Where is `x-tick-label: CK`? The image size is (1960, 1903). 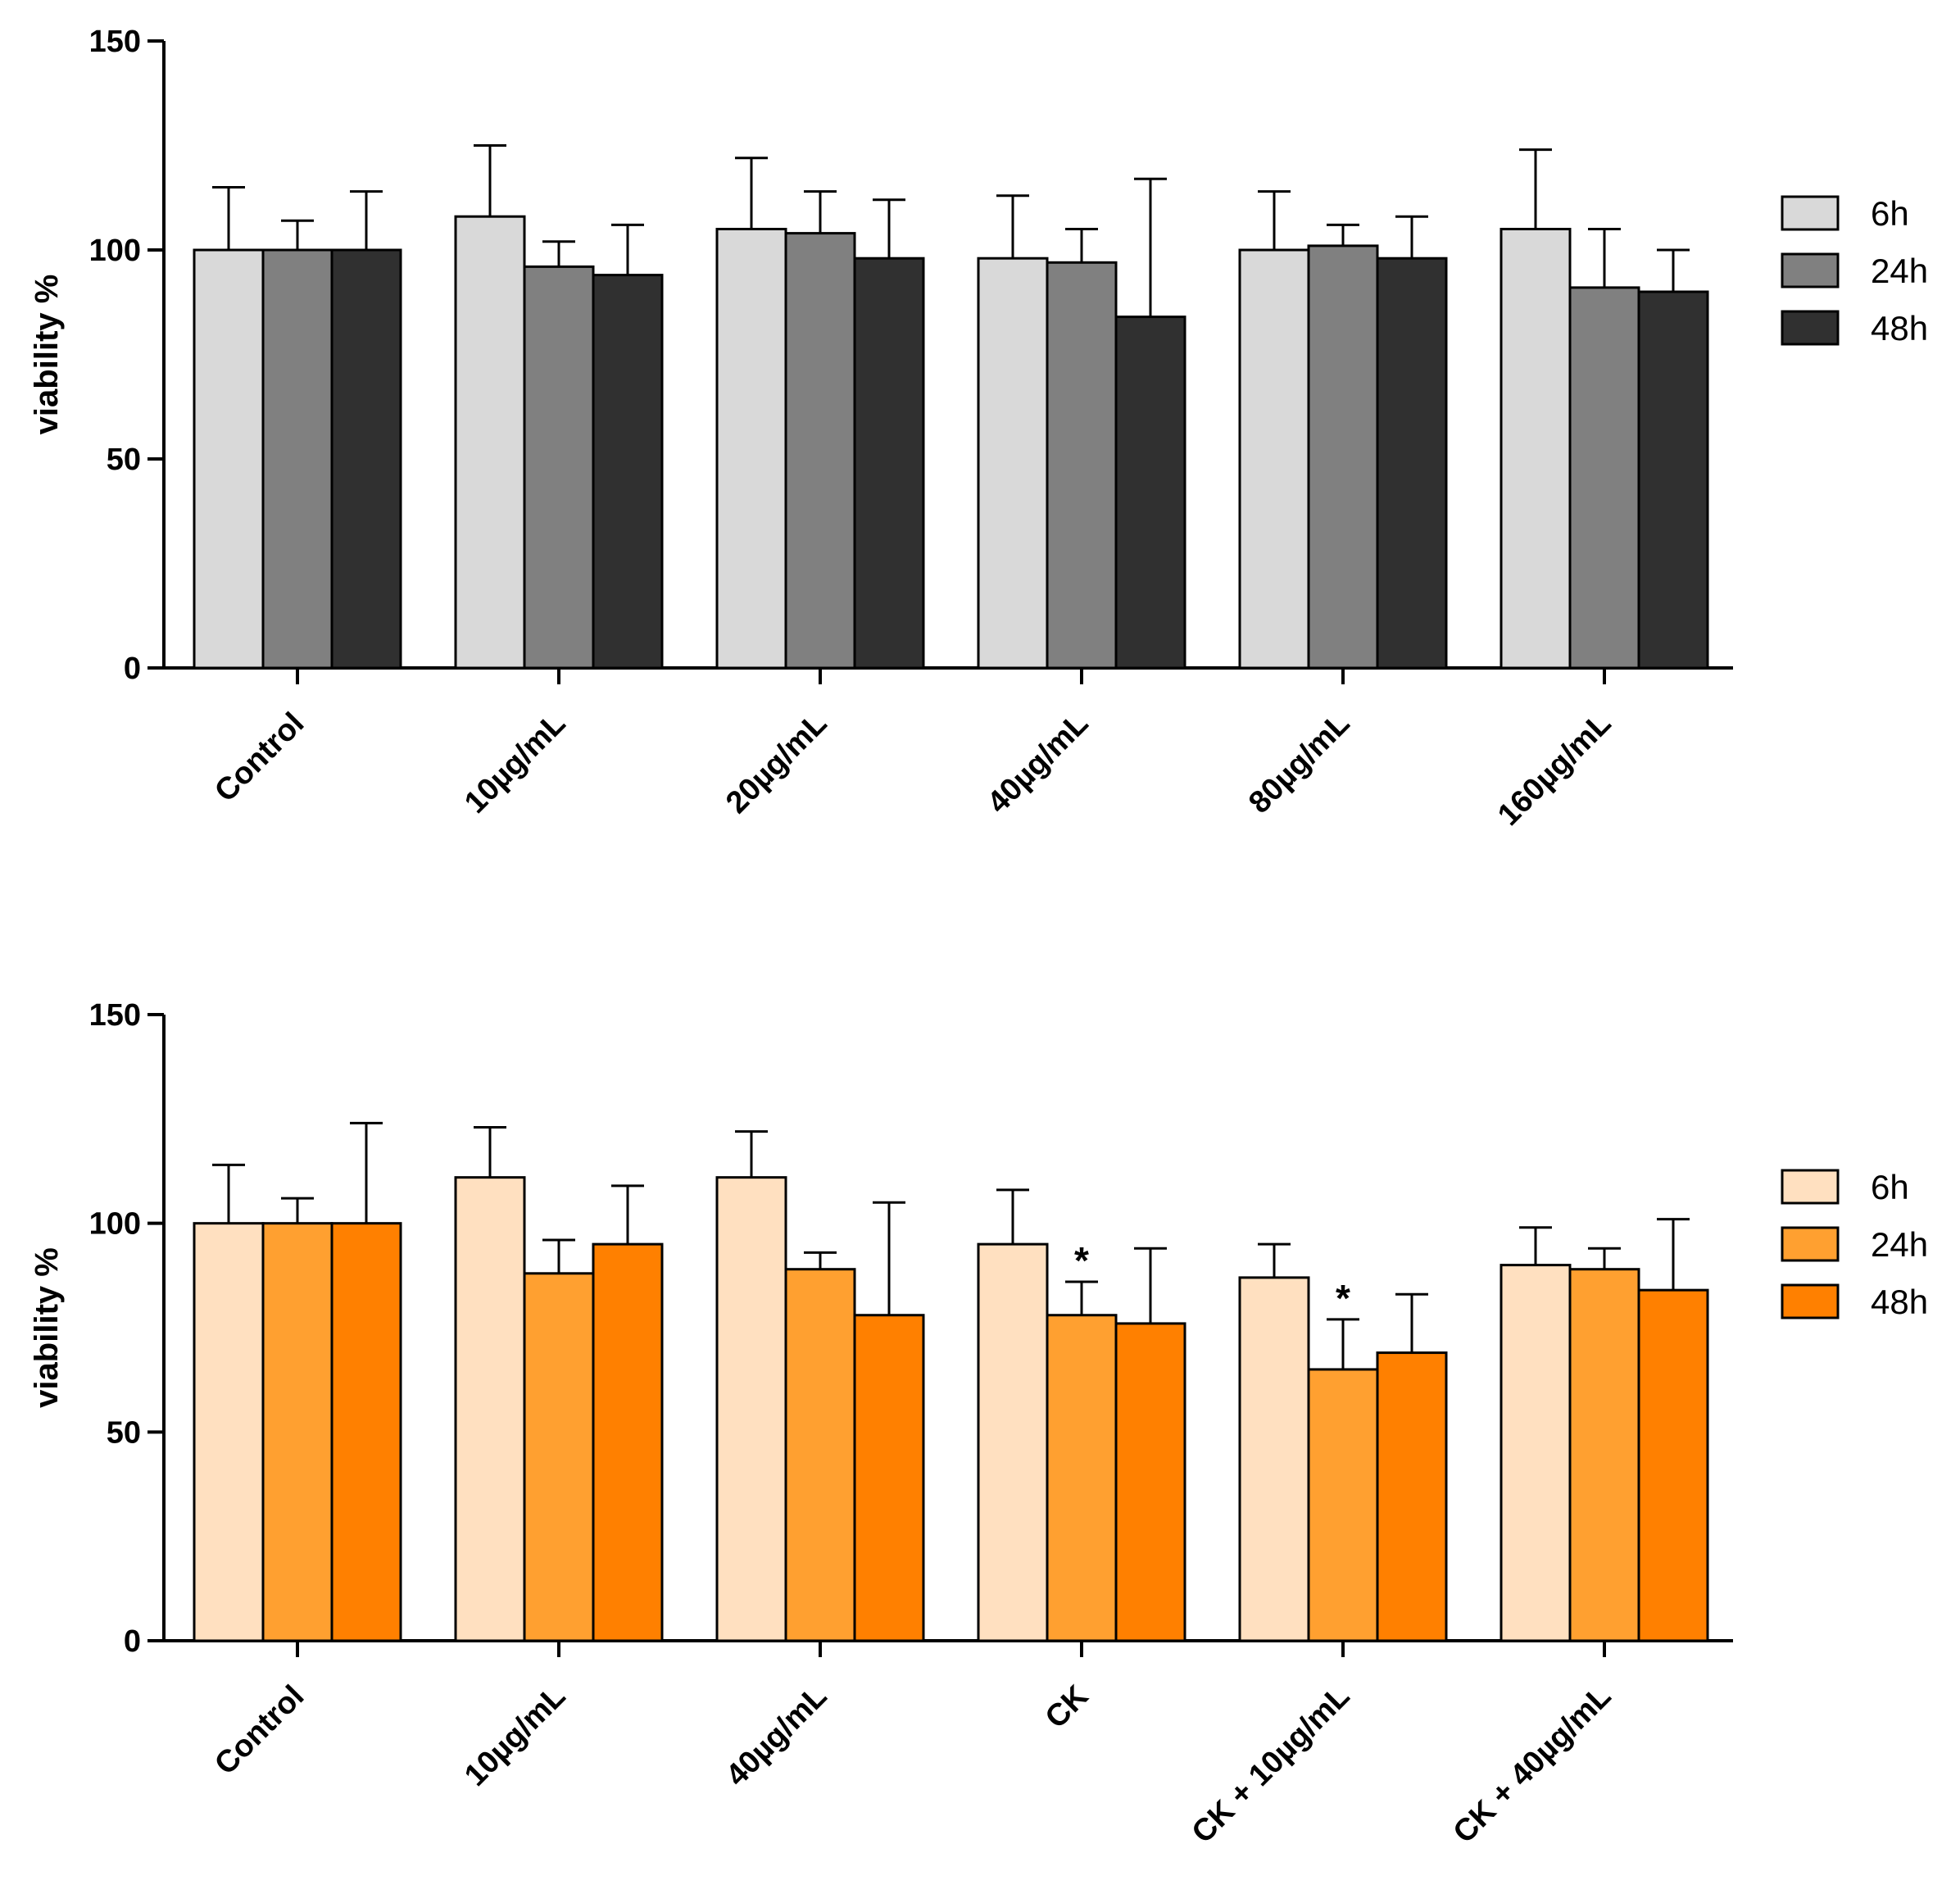
x-tick-label: CK is located at coordinates (1067, 1707).